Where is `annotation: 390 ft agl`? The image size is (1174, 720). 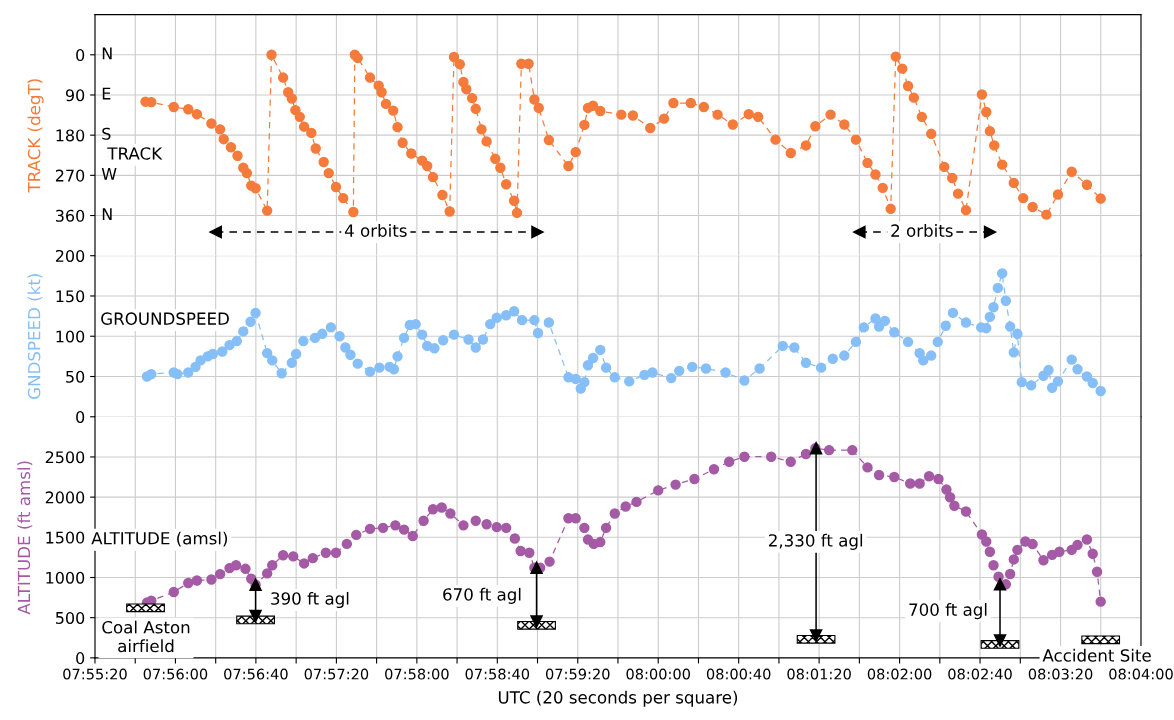
annotation: 390 ft agl is located at coordinates (310, 600).